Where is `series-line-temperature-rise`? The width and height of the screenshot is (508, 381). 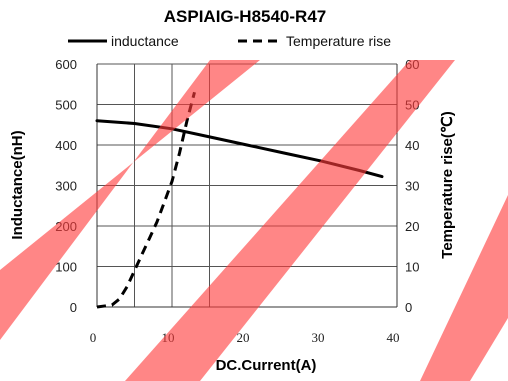
series-line-temperature-rise is located at coordinates (146, 200).